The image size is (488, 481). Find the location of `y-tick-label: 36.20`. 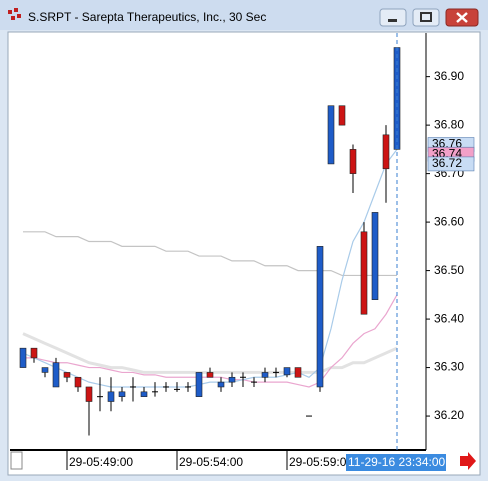

y-tick-label: 36.20 is located at coordinates (449, 415).